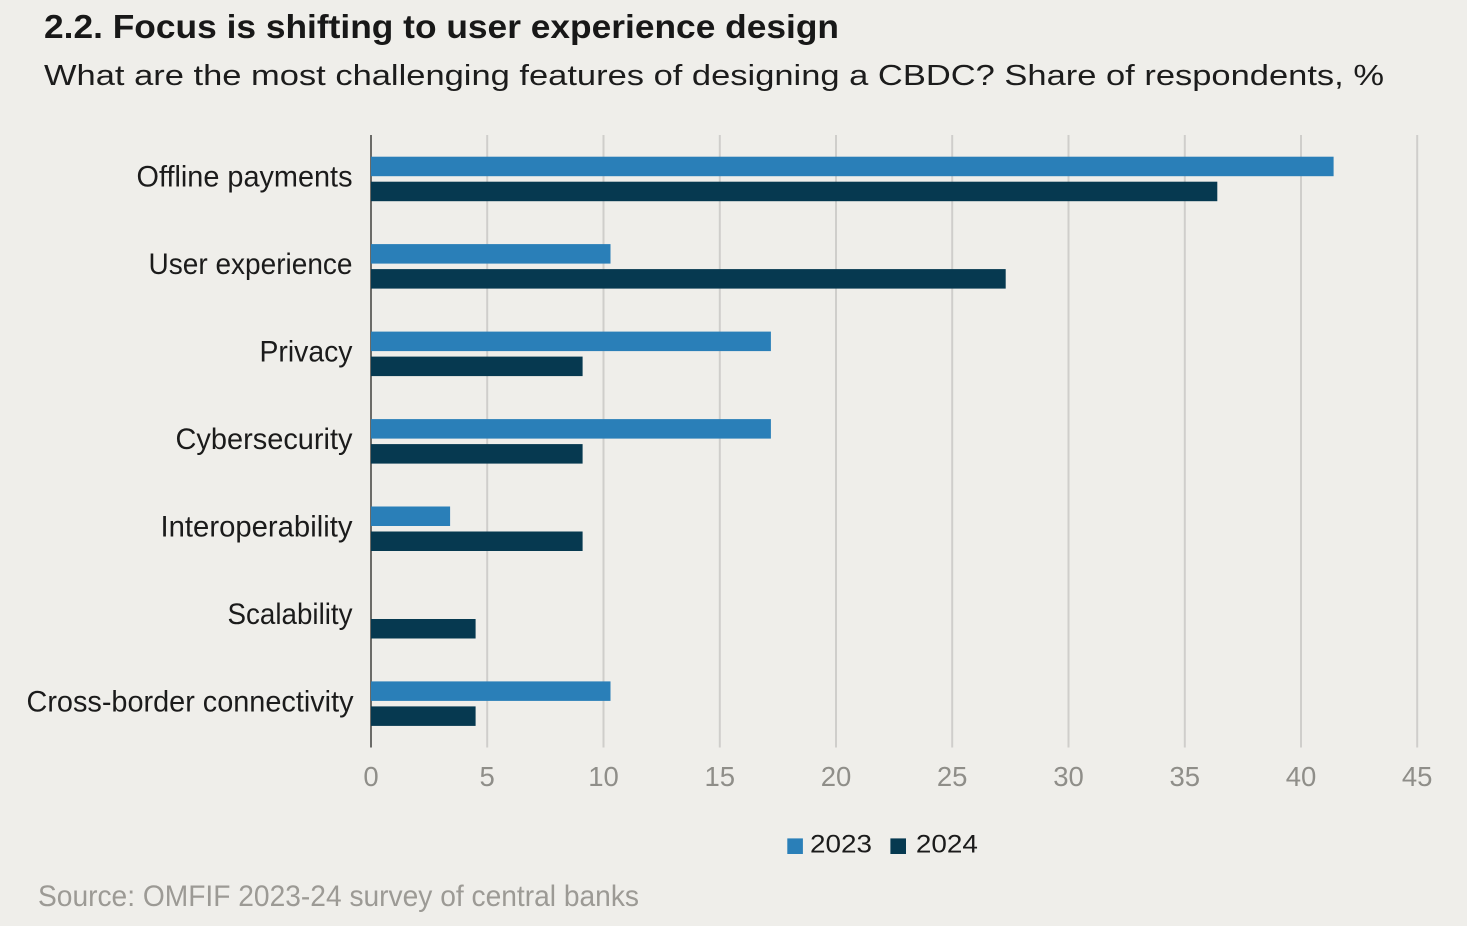  What do you see at coordinates (487, 776) in the screenshot?
I see `svg-text: 5` at bounding box center [487, 776].